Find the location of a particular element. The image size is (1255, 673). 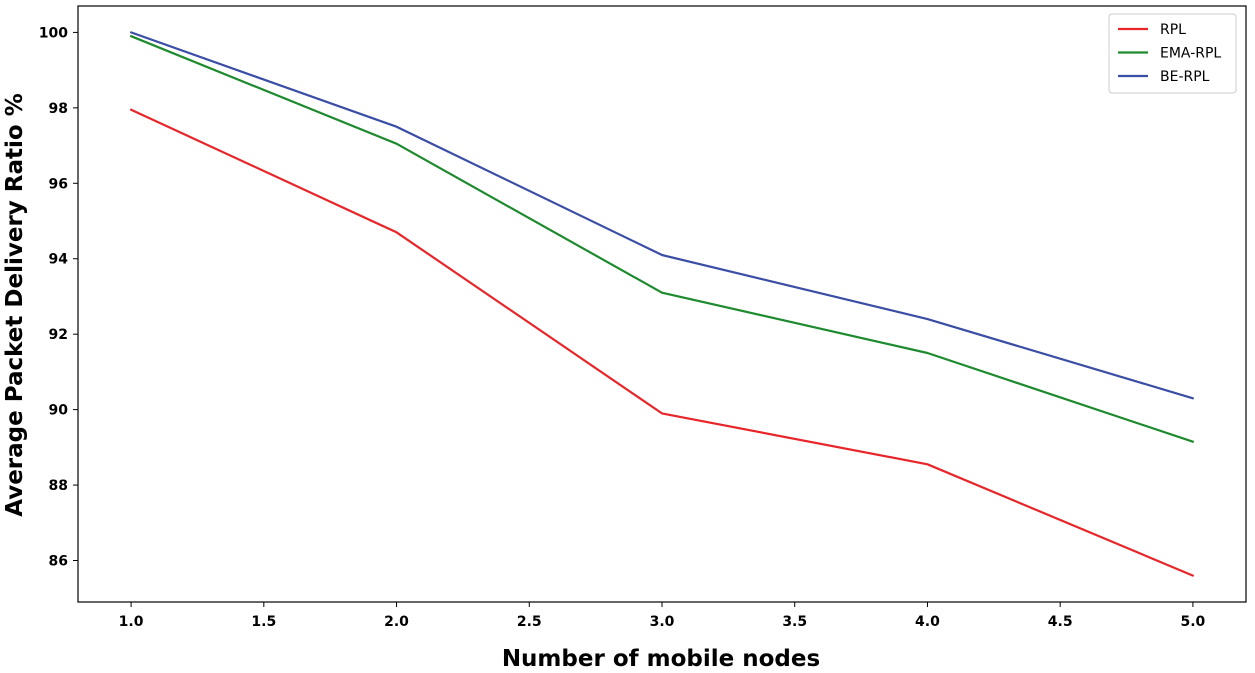

legend-box is located at coordinates (1172, 53).